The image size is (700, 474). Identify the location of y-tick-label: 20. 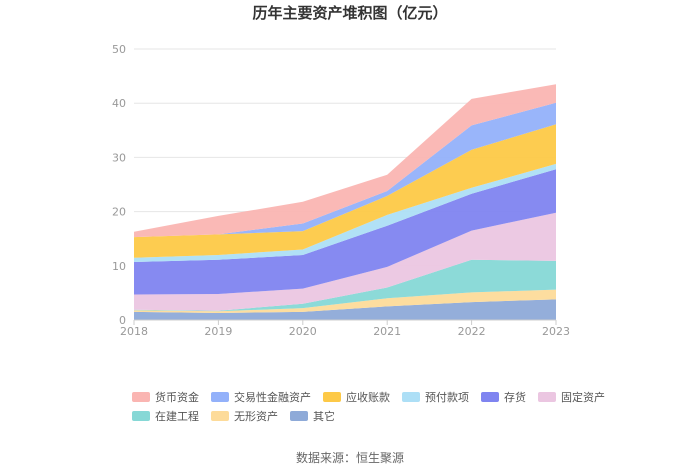
(119, 212).